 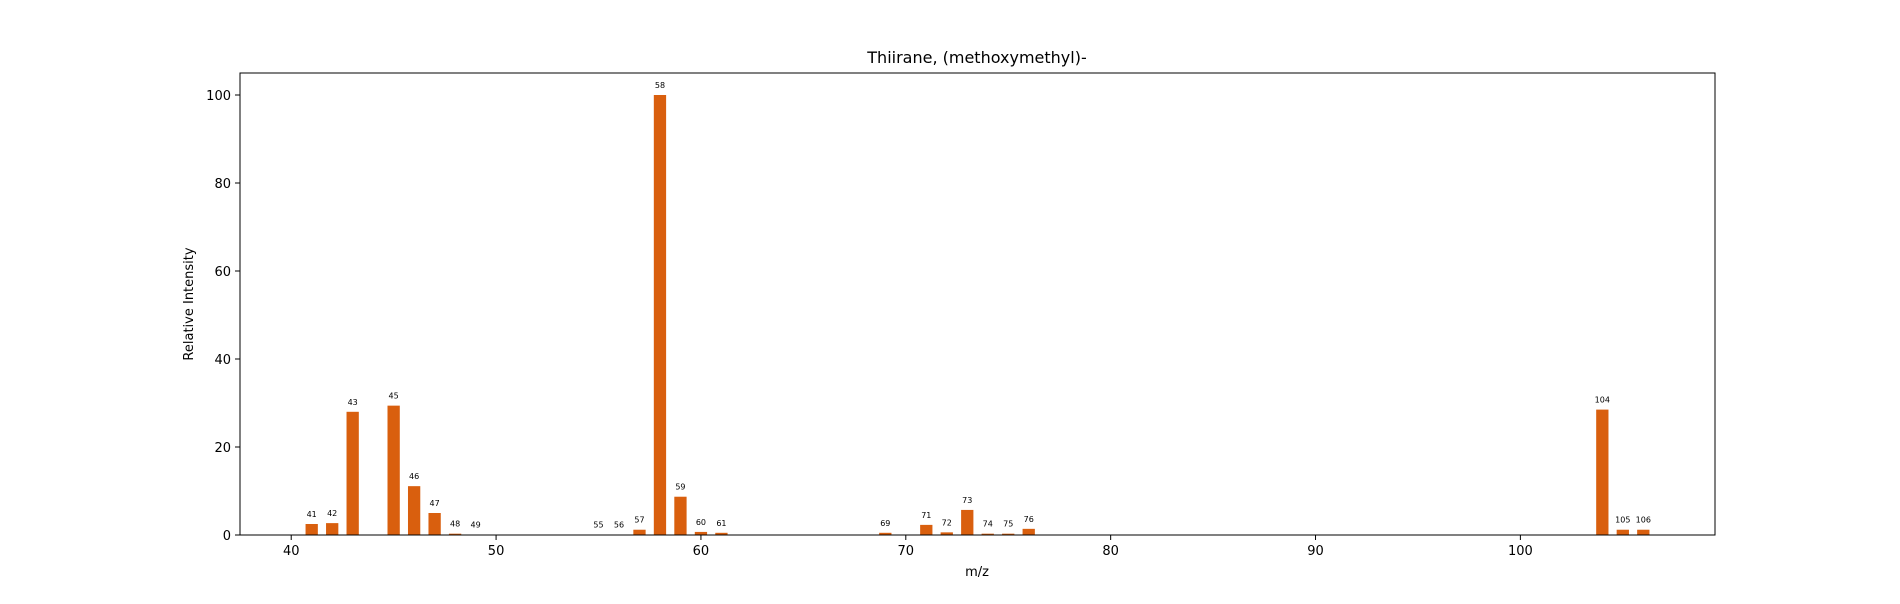 What do you see at coordinates (906, 551) in the screenshot?
I see `x-tick-label: 70` at bounding box center [906, 551].